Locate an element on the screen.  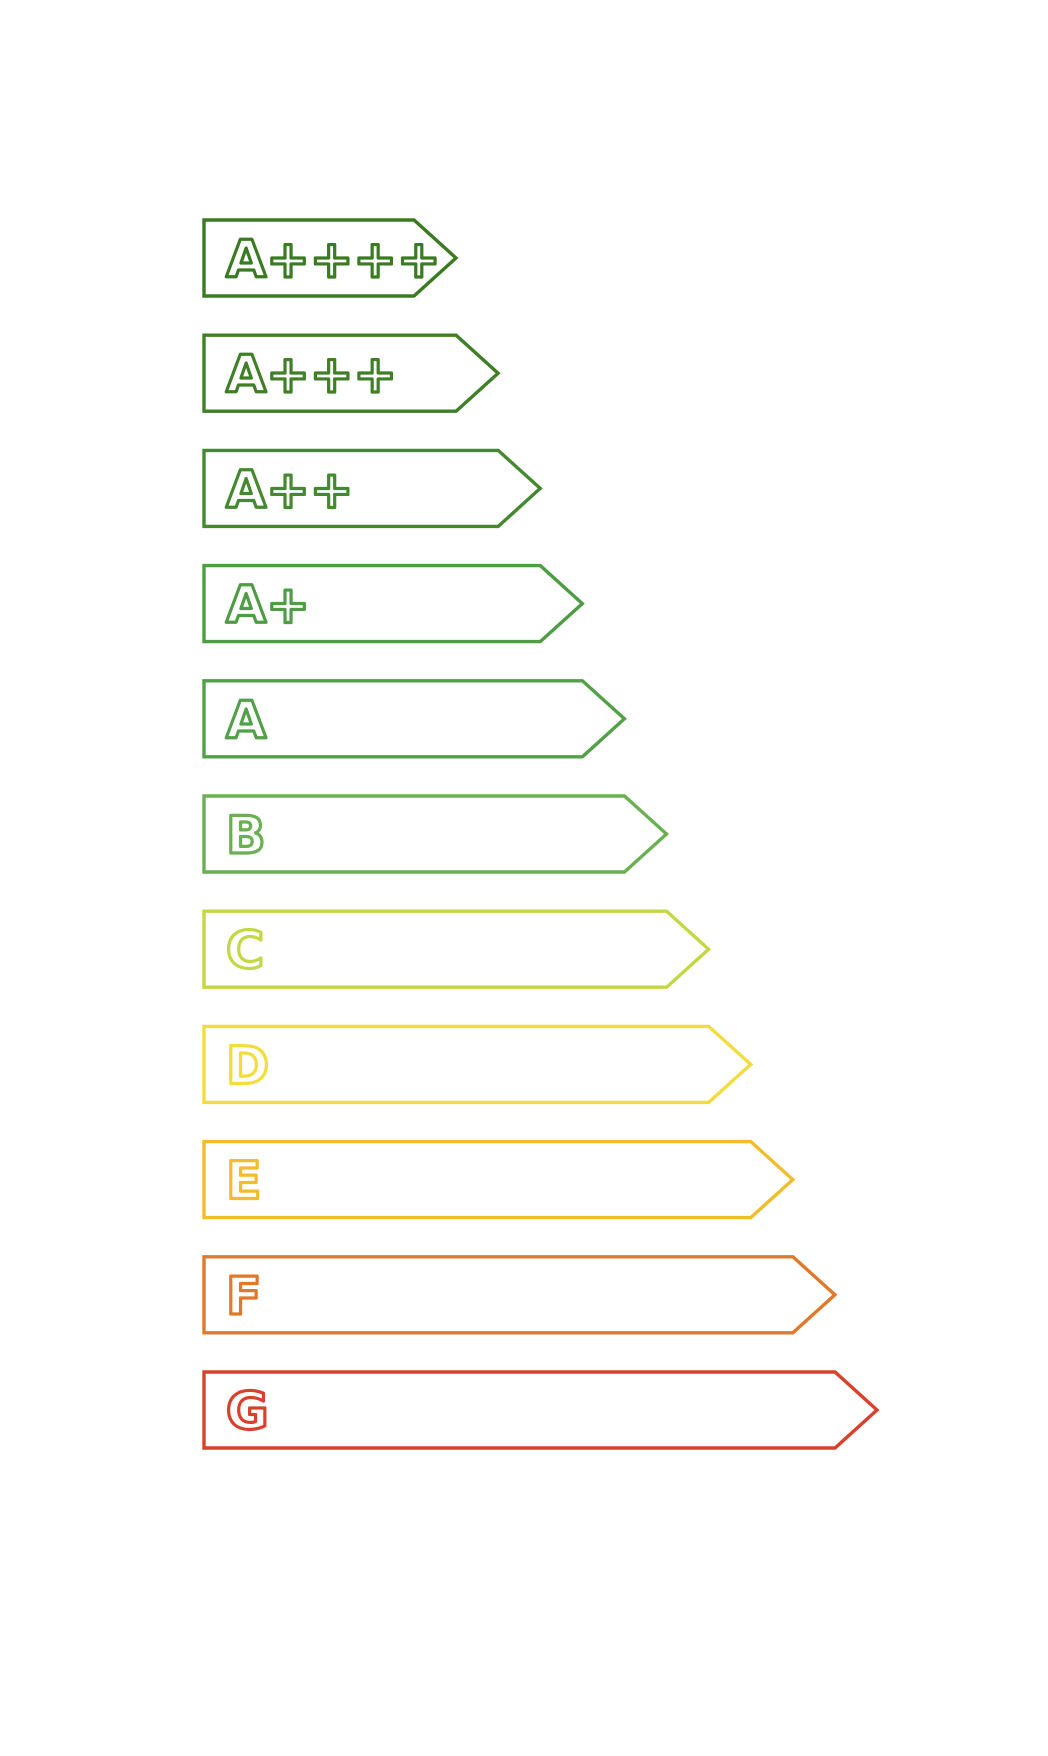
energy-class-row: A is located at coordinates (414, 719).